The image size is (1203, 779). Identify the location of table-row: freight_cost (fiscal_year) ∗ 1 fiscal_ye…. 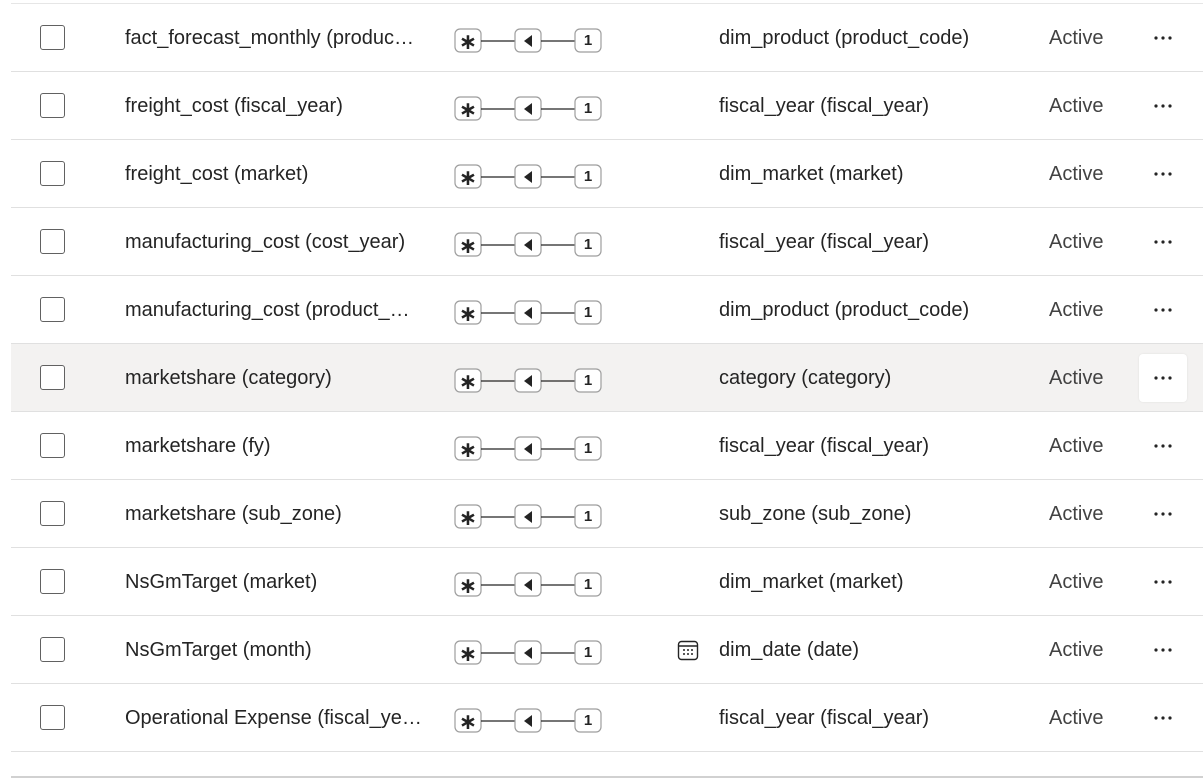
(607, 106).